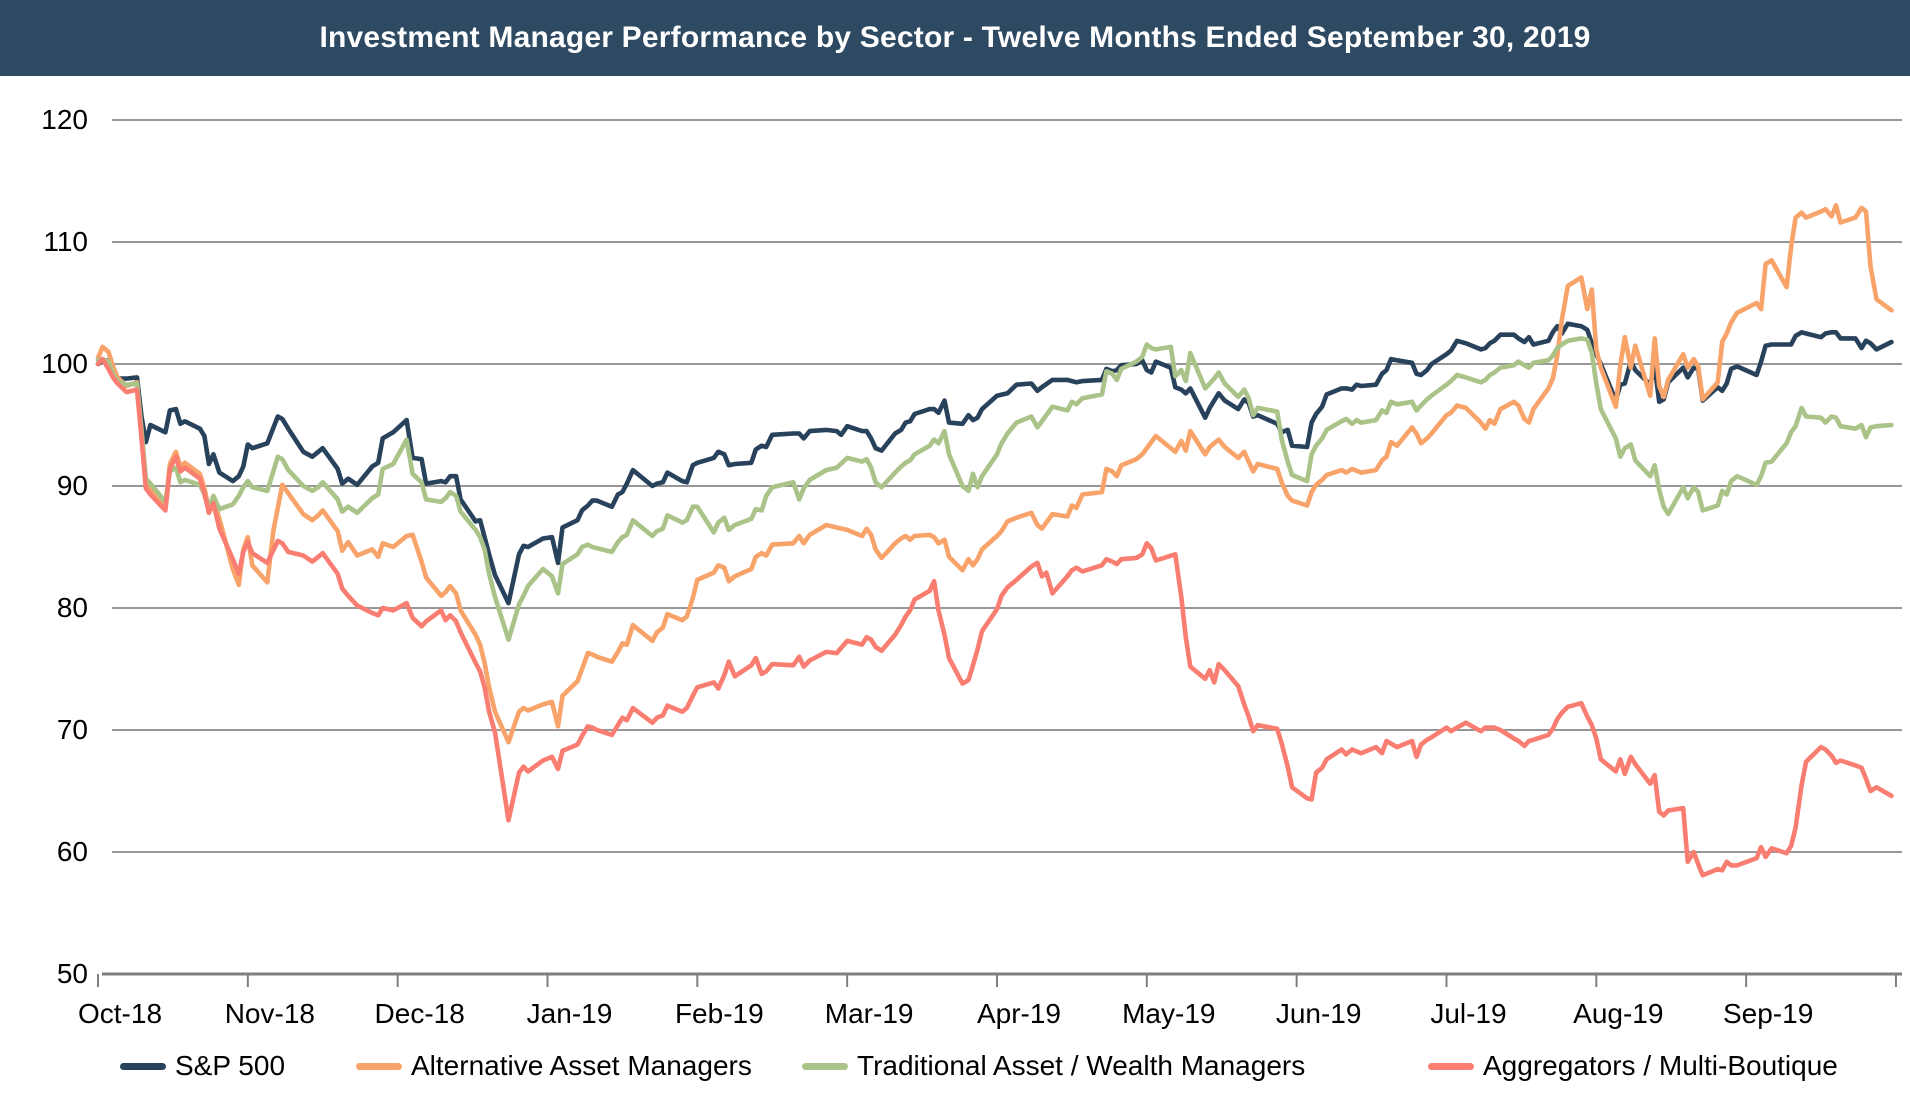  I want to click on legend-label-alternative: Alternative Asset Managers, so click(581, 1065).